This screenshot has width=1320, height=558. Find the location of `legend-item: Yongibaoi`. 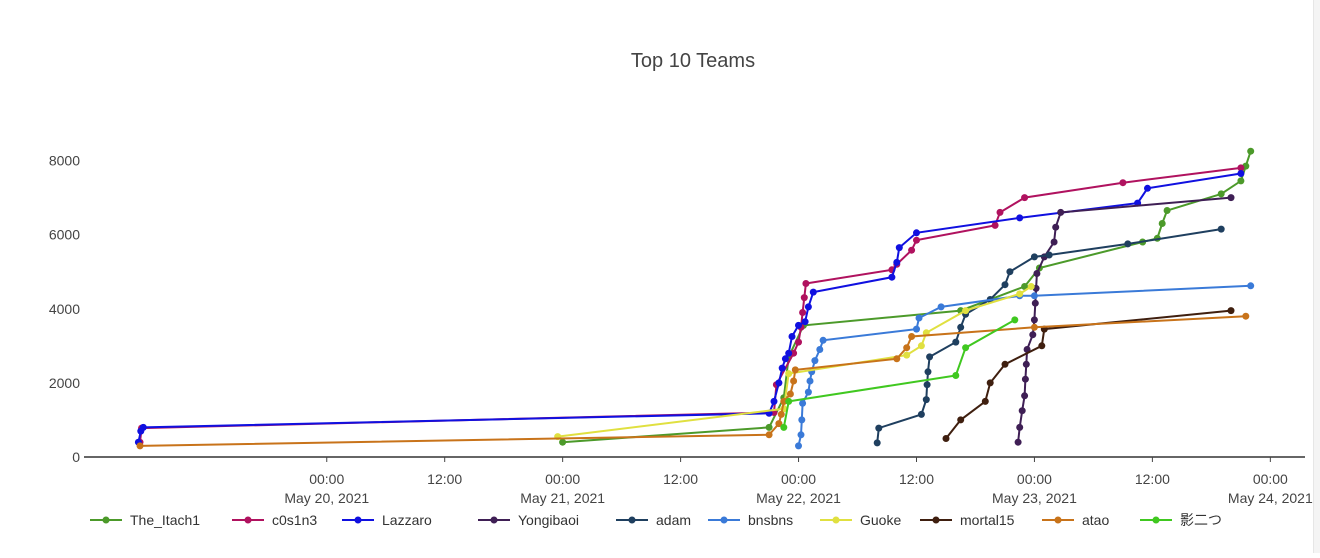

legend-item: Yongibaoi is located at coordinates (528, 520).